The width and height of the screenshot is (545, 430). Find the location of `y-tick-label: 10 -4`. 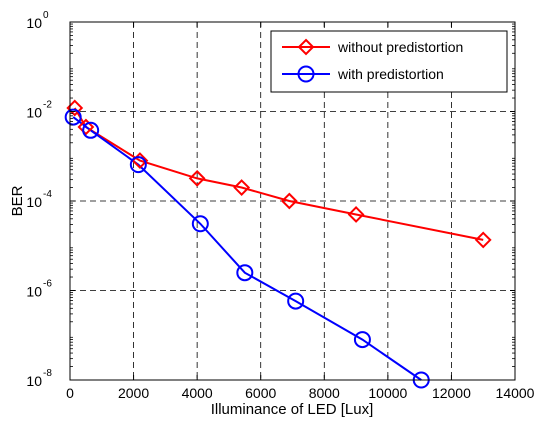

y-tick-label: 10 -4 is located at coordinates (39, 199).